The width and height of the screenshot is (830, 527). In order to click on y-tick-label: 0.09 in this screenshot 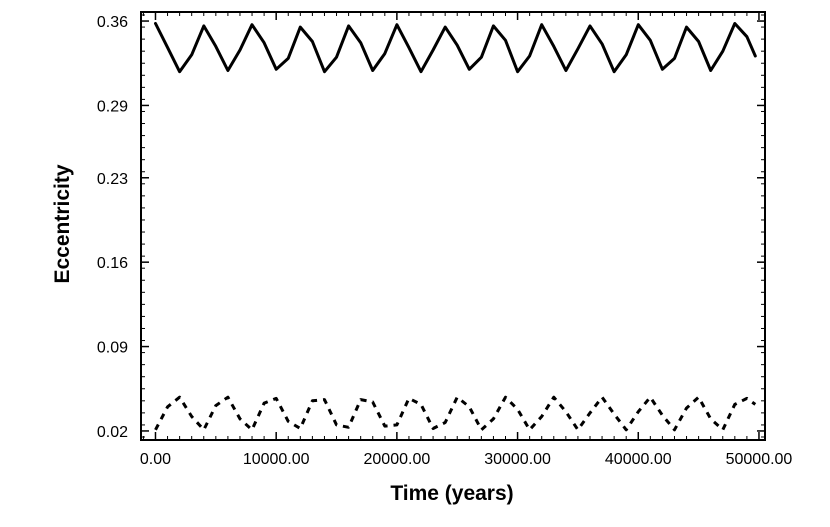, I will do `click(112, 348)`.